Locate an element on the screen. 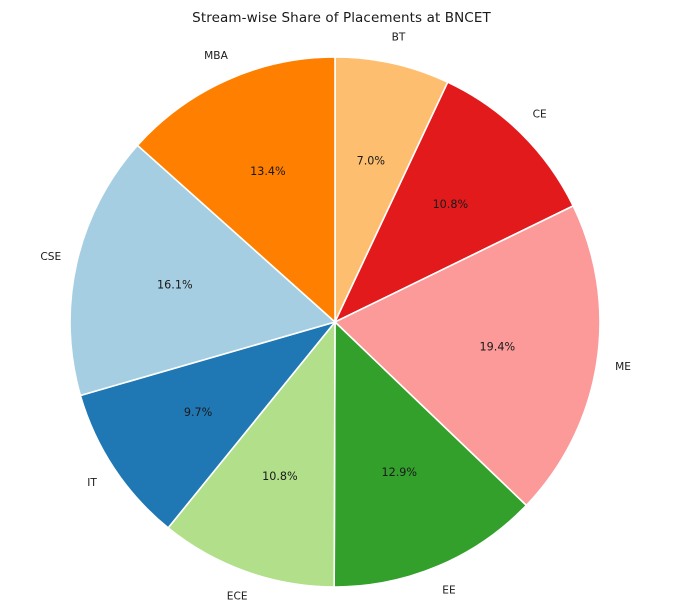 The width and height of the screenshot is (683, 610). pie-slice-ce is located at coordinates (454, 202).